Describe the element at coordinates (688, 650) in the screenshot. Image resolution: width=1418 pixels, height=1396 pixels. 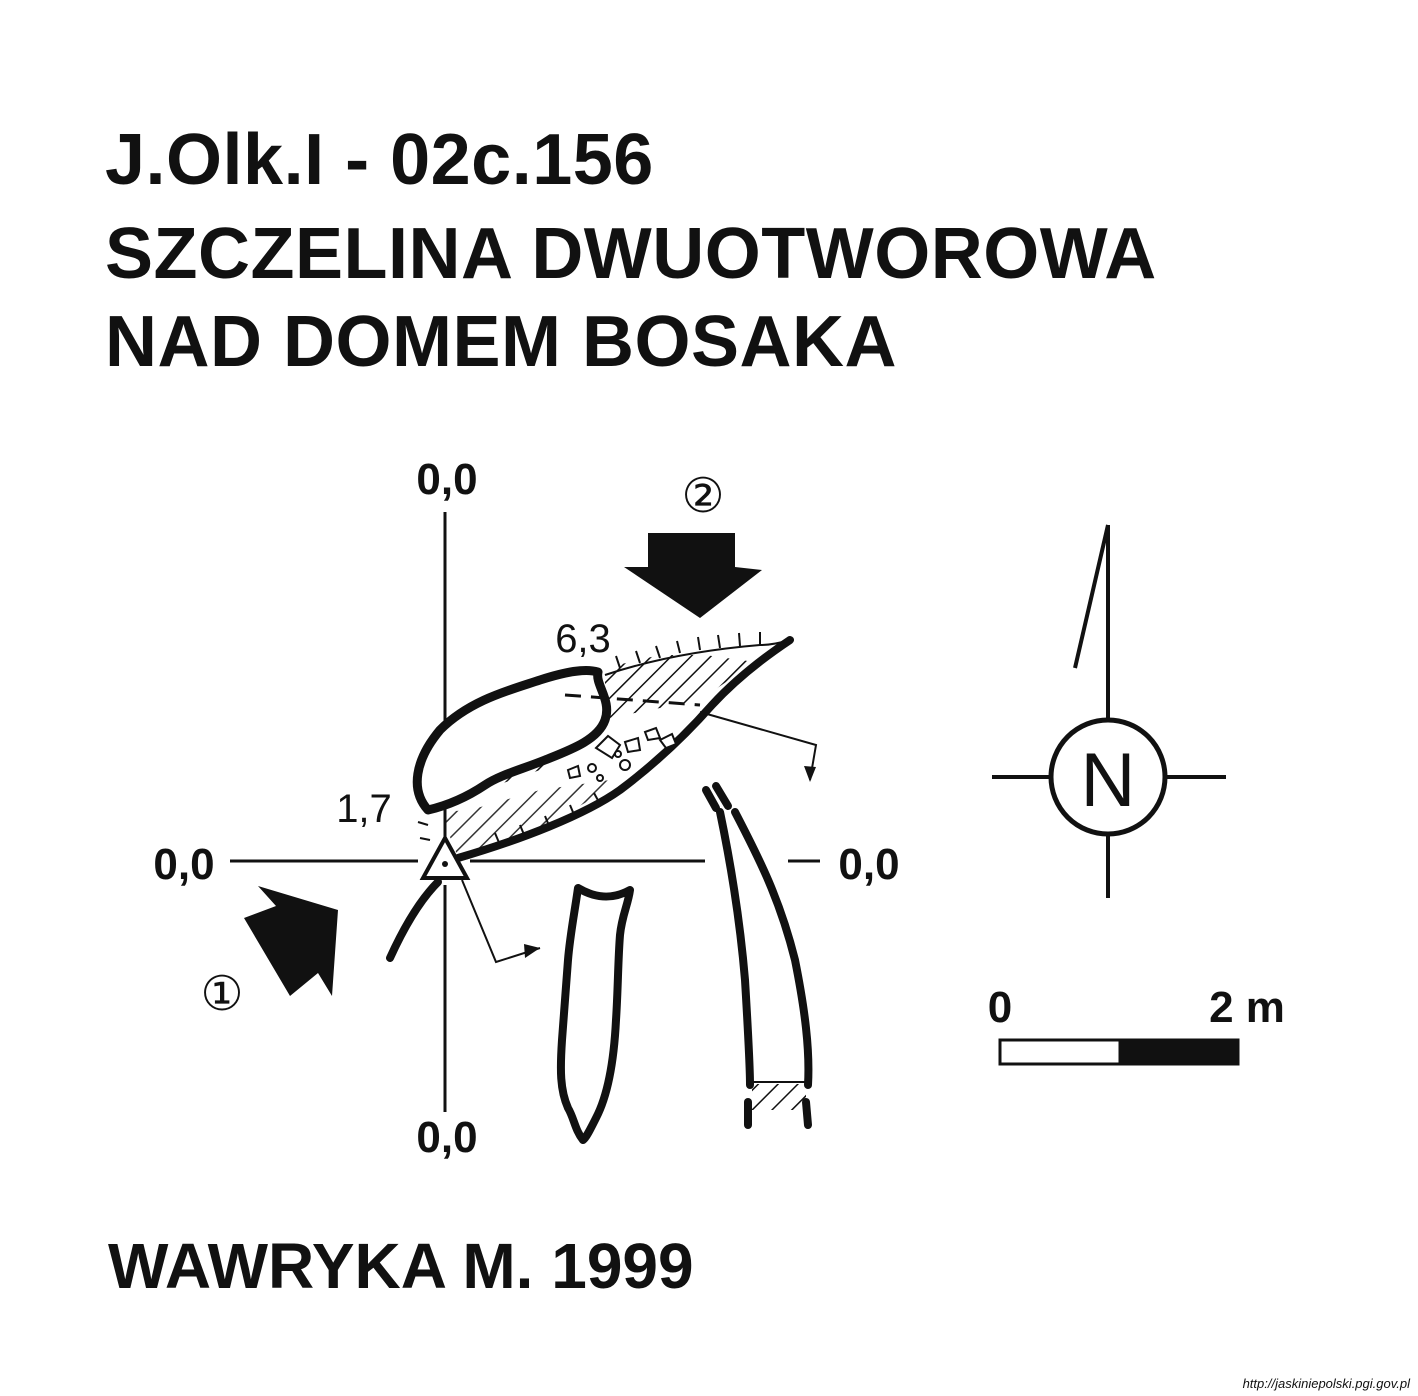
I see `wall-ticks-upper` at that location.